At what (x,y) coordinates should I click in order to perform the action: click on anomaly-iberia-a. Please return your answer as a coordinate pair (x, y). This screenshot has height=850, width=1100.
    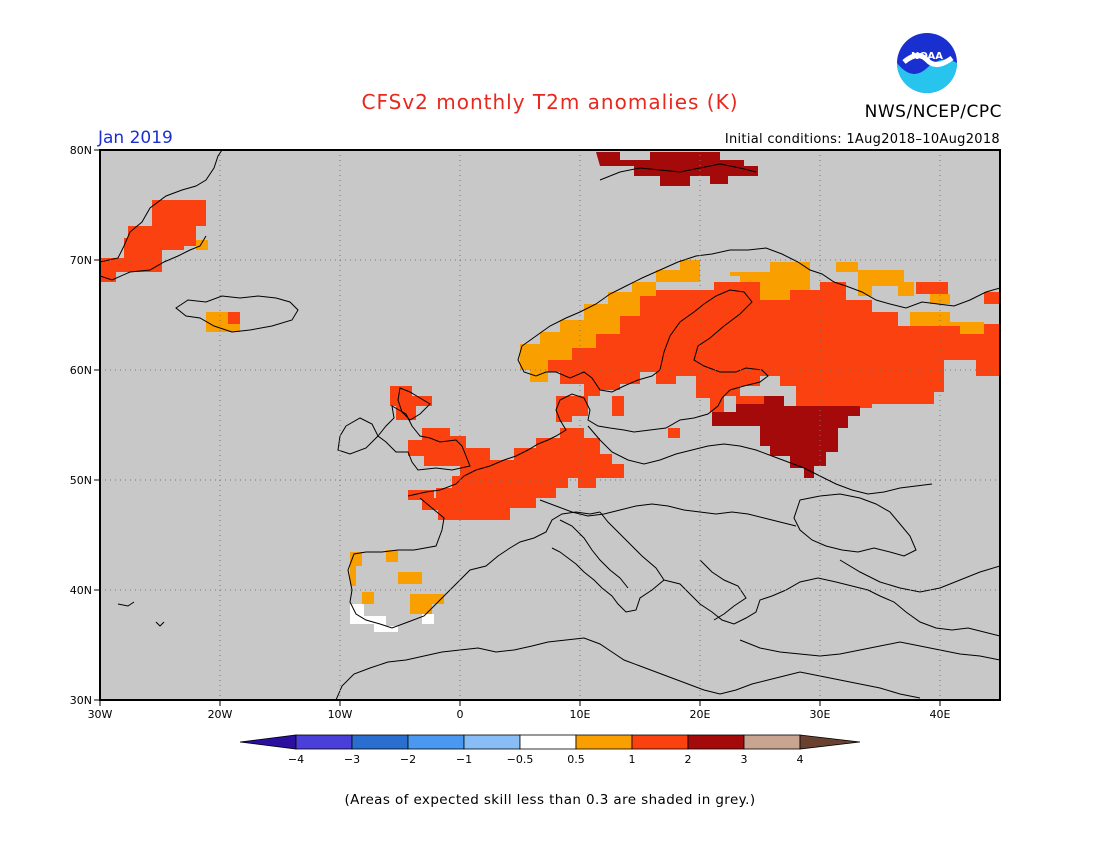
    Looking at the image, I should click on (392, 556).